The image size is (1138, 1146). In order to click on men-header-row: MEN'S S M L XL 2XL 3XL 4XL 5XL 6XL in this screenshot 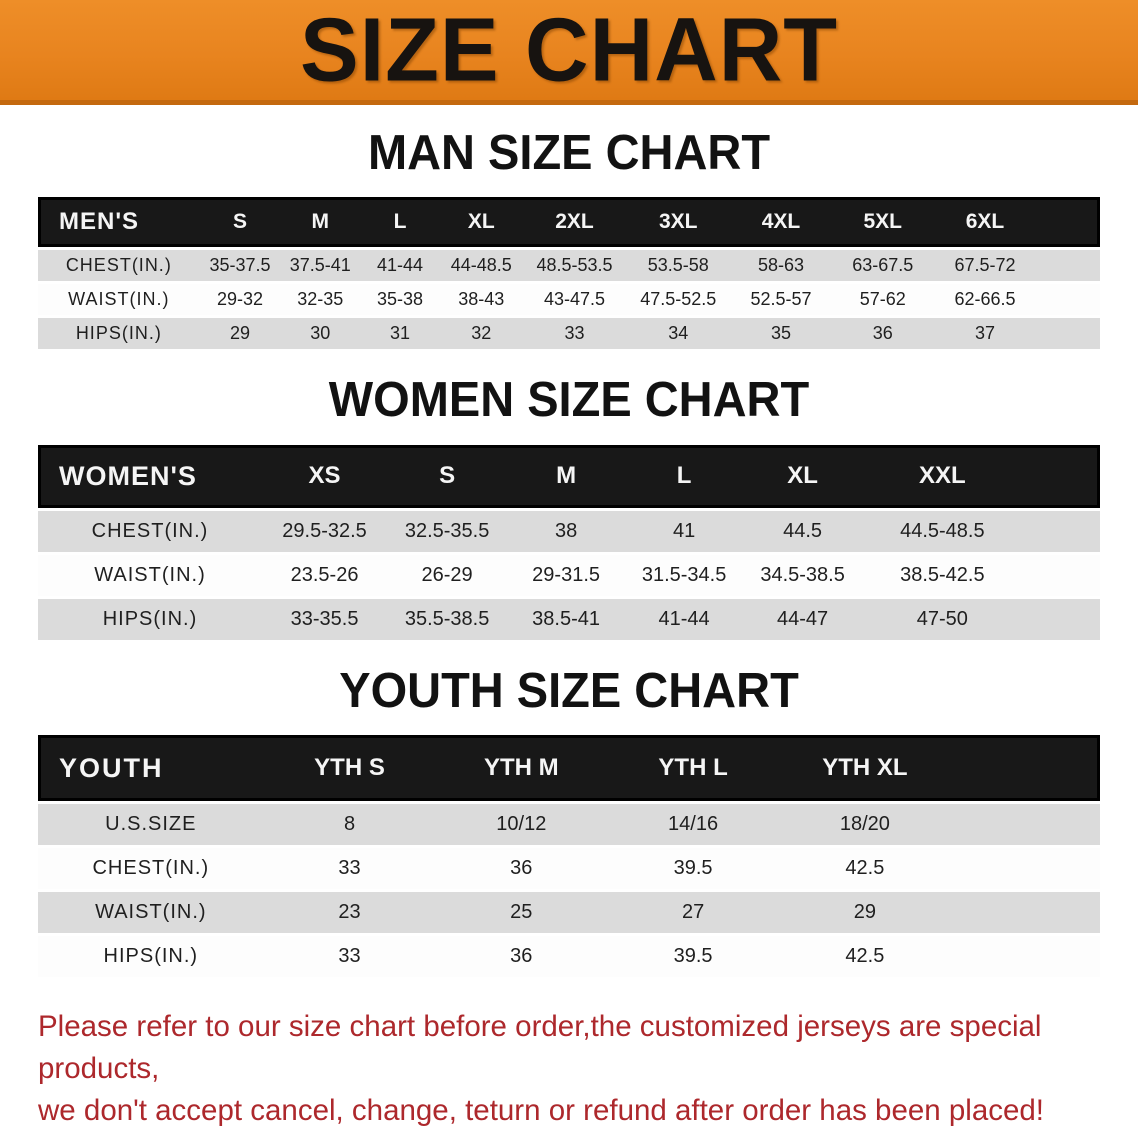, I will do `click(569, 222)`.